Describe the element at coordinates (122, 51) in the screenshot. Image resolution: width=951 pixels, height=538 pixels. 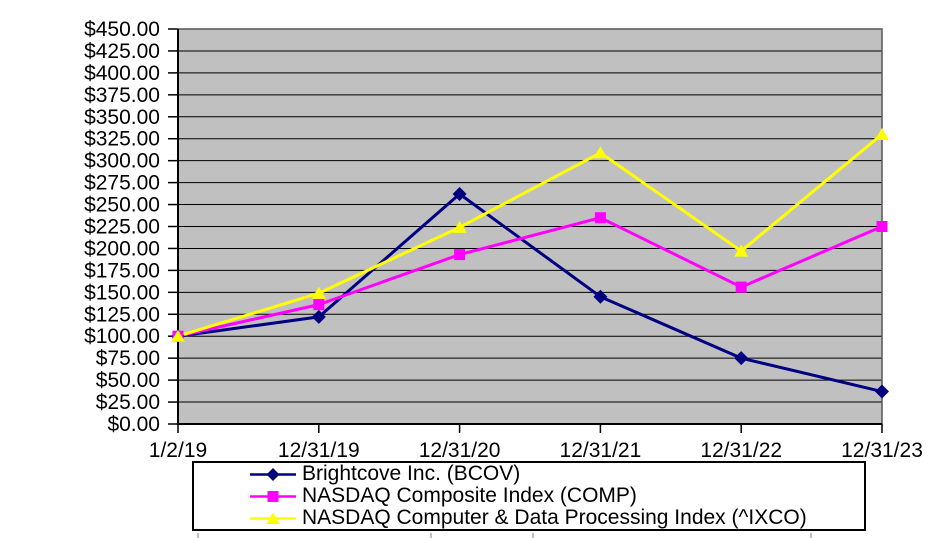
I see `y-tick-label: $425.00` at that location.